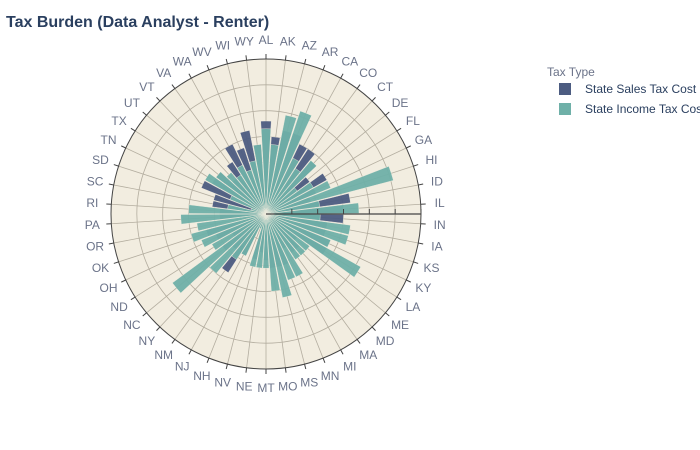 This screenshot has width=700, height=450. Describe the element at coordinates (437, 181) in the screenshot. I see `angular-tick-id: ID` at that location.